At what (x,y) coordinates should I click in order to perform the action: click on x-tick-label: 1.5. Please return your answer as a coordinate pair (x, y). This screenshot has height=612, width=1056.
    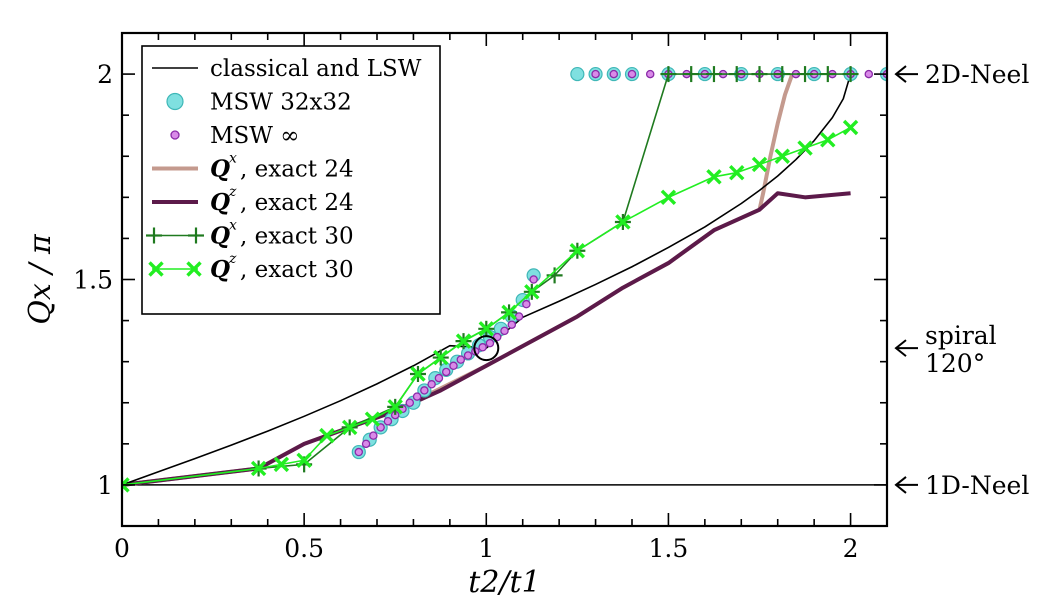
    Looking at the image, I should click on (669, 548).